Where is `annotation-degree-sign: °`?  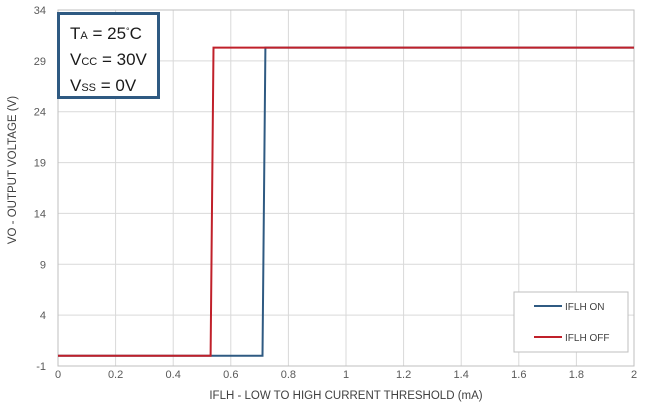
annotation-degree-sign: ° is located at coordinates (128, 31).